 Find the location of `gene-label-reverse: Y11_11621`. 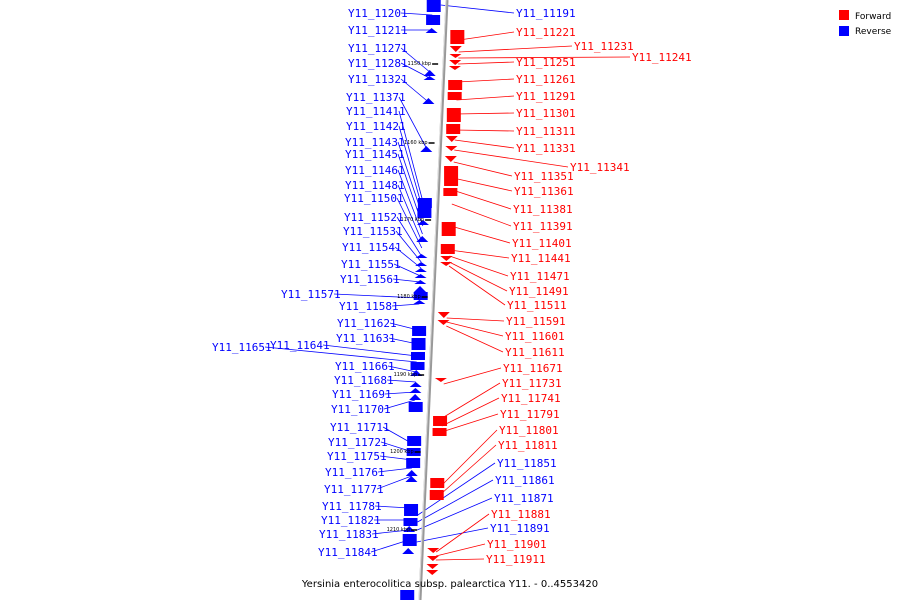

gene-label-reverse: Y11_11621 is located at coordinates (367, 323).